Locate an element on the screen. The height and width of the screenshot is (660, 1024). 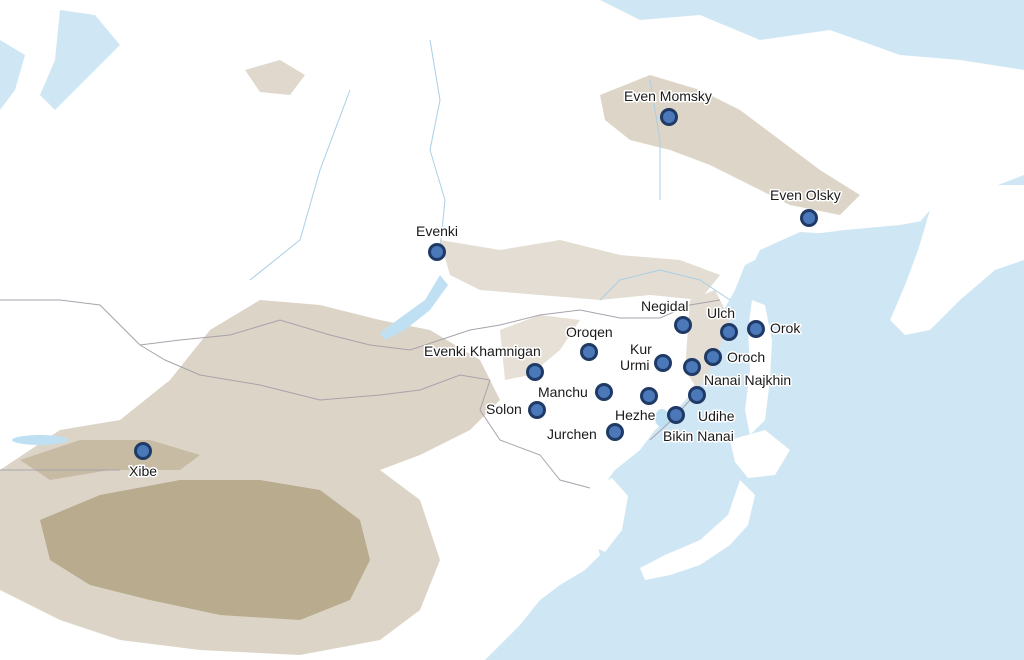
label-even-olsky: Even Olsky is located at coordinates (805, 195).